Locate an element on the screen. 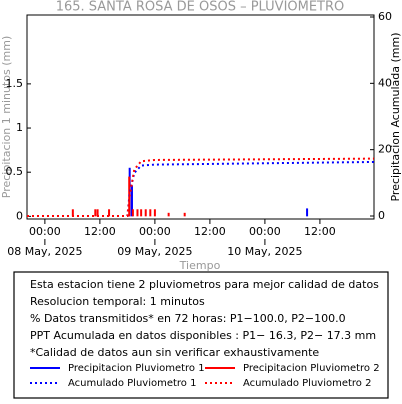 This screenshot has width=402, height=404. y-tick-label: 0 is located at coordinates (19, 215).